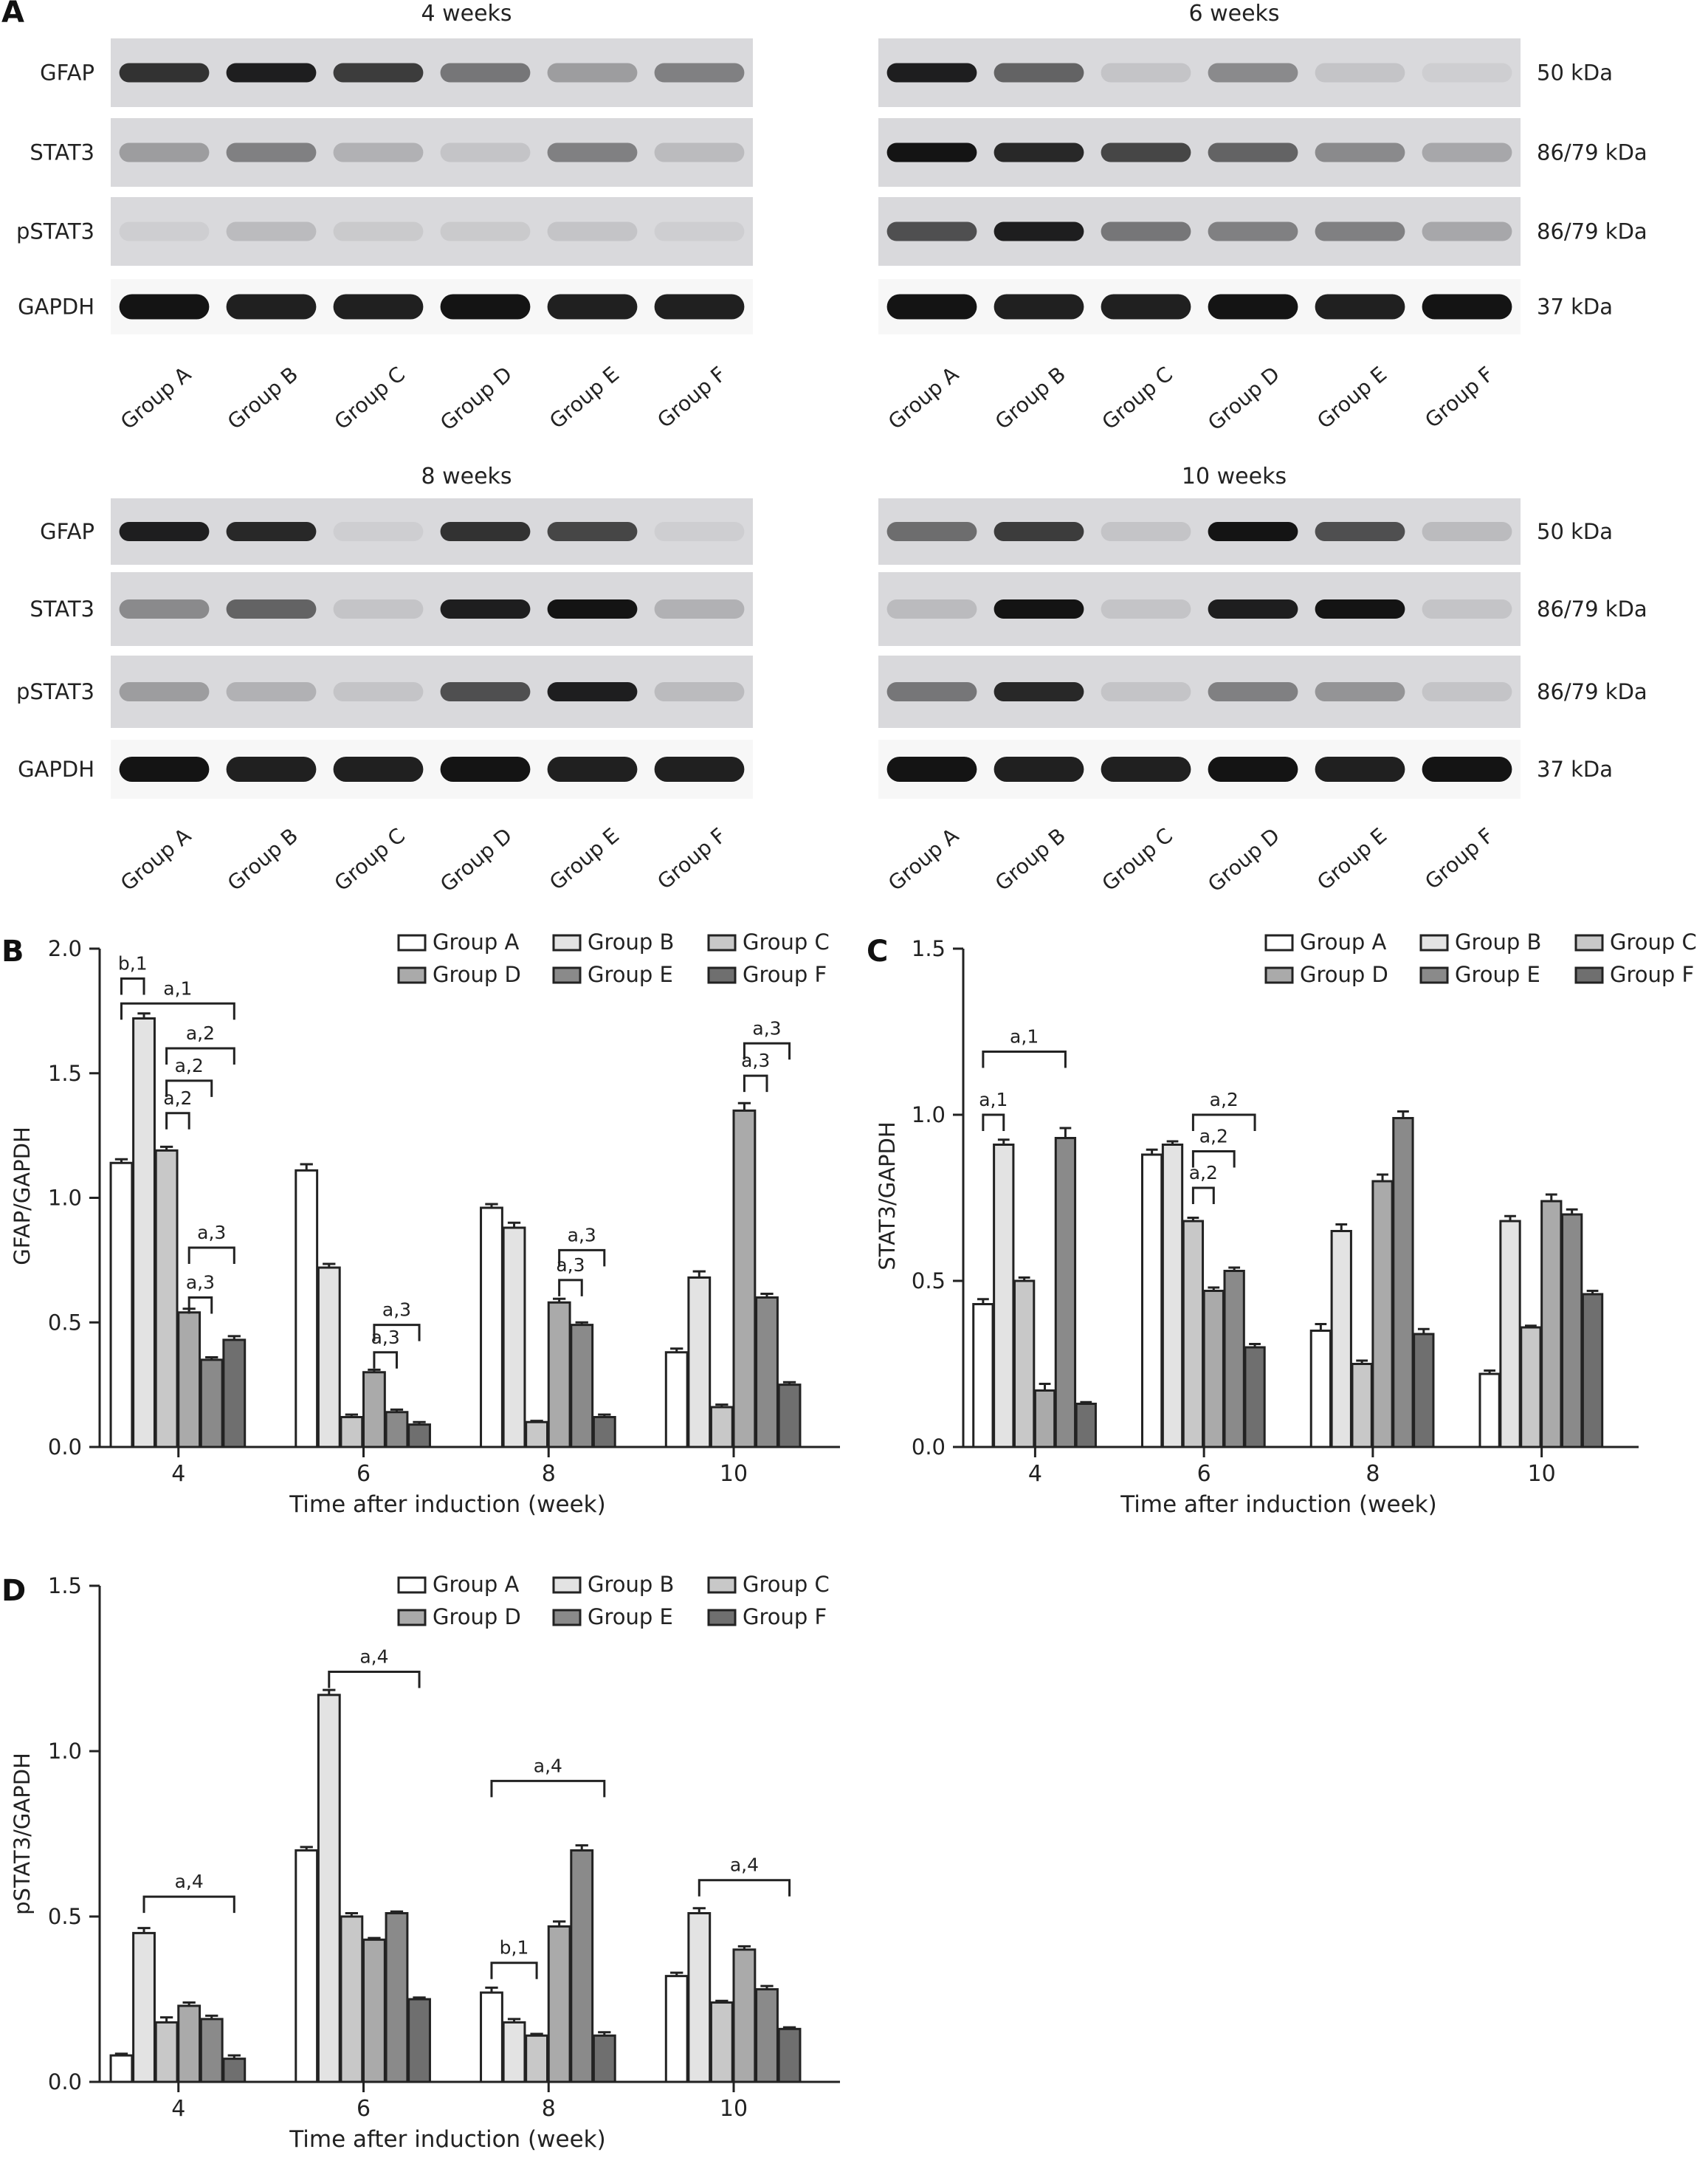  I want to click on y-tick-label: 0.5, so click(65, 1322).